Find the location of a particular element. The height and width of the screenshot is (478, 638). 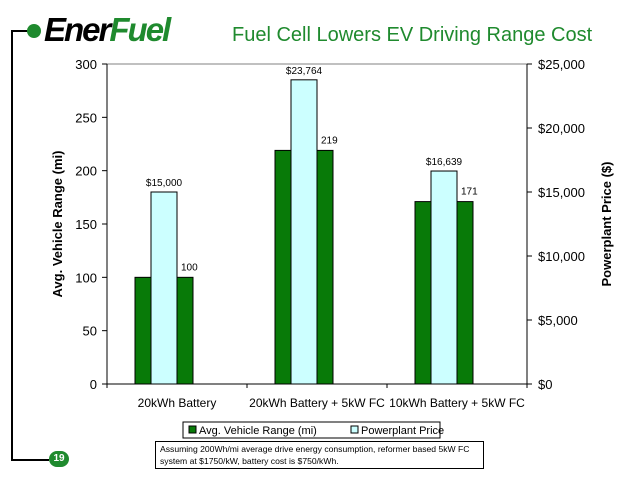

x-category-label: 20kWh Battery + 5kW FC is located at coordinates (317, 403).